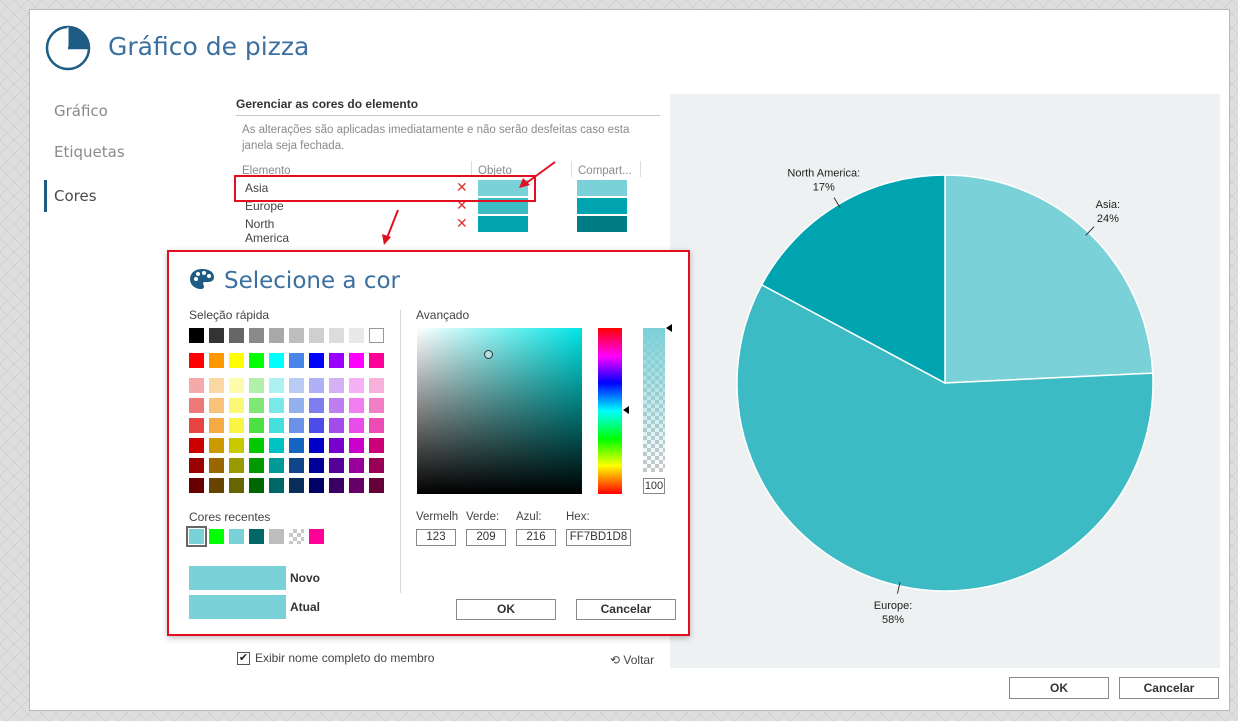 Image resolution: width=1238 pixels, height=721 pixels. Describe the element at coordinates (1049, 279) in the screenshot. I see `pie-slice` at that location.